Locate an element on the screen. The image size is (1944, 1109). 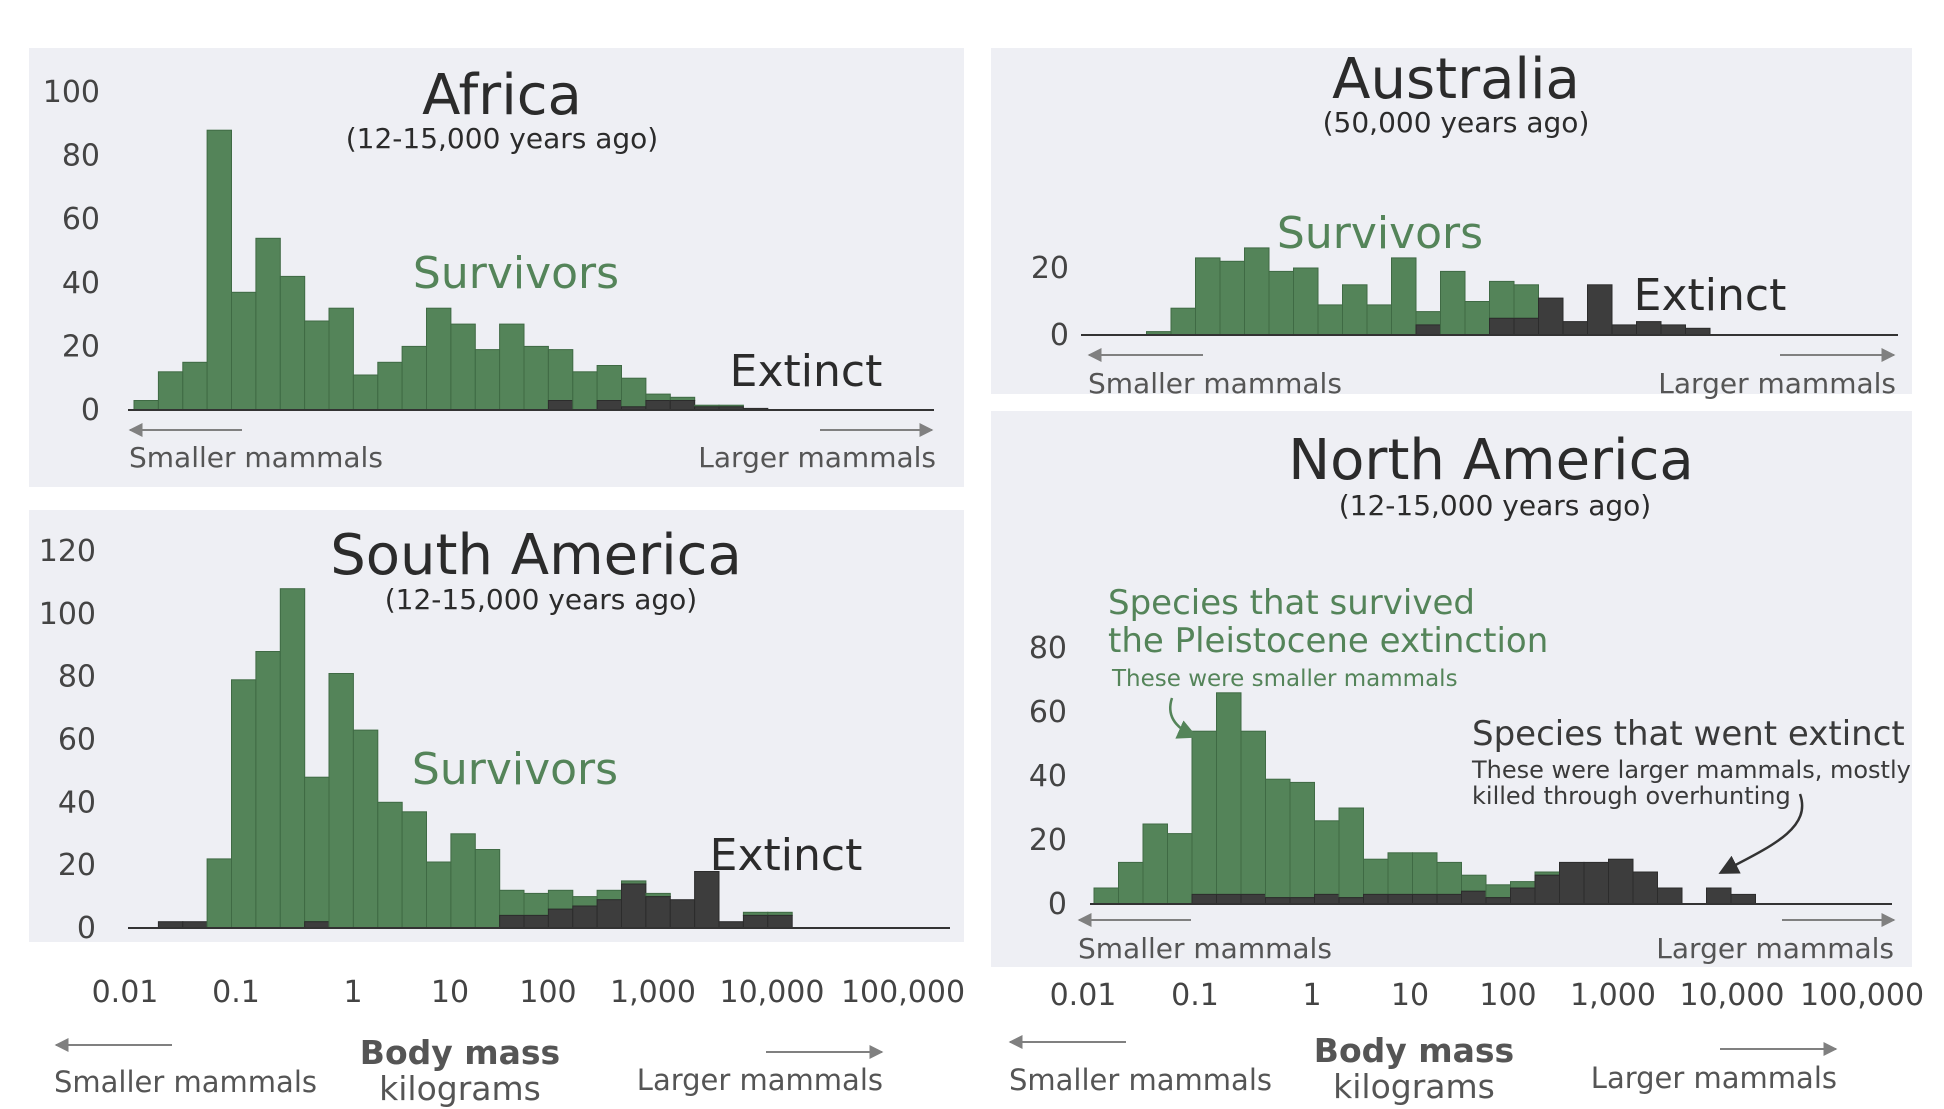
australia-panel is located at coordinates (1451, 221).